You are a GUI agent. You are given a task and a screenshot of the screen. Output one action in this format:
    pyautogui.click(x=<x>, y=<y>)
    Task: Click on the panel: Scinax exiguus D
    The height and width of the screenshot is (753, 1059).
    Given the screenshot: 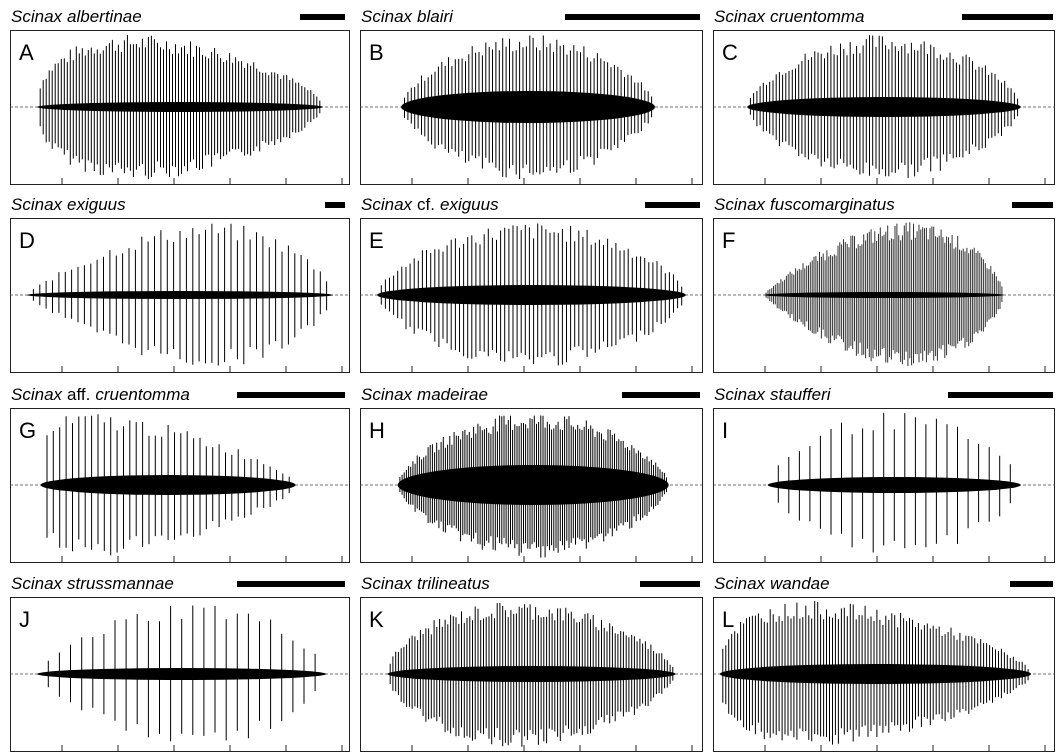 What is the action you would take?
    pyautogui.click(x=180, y=284)
    